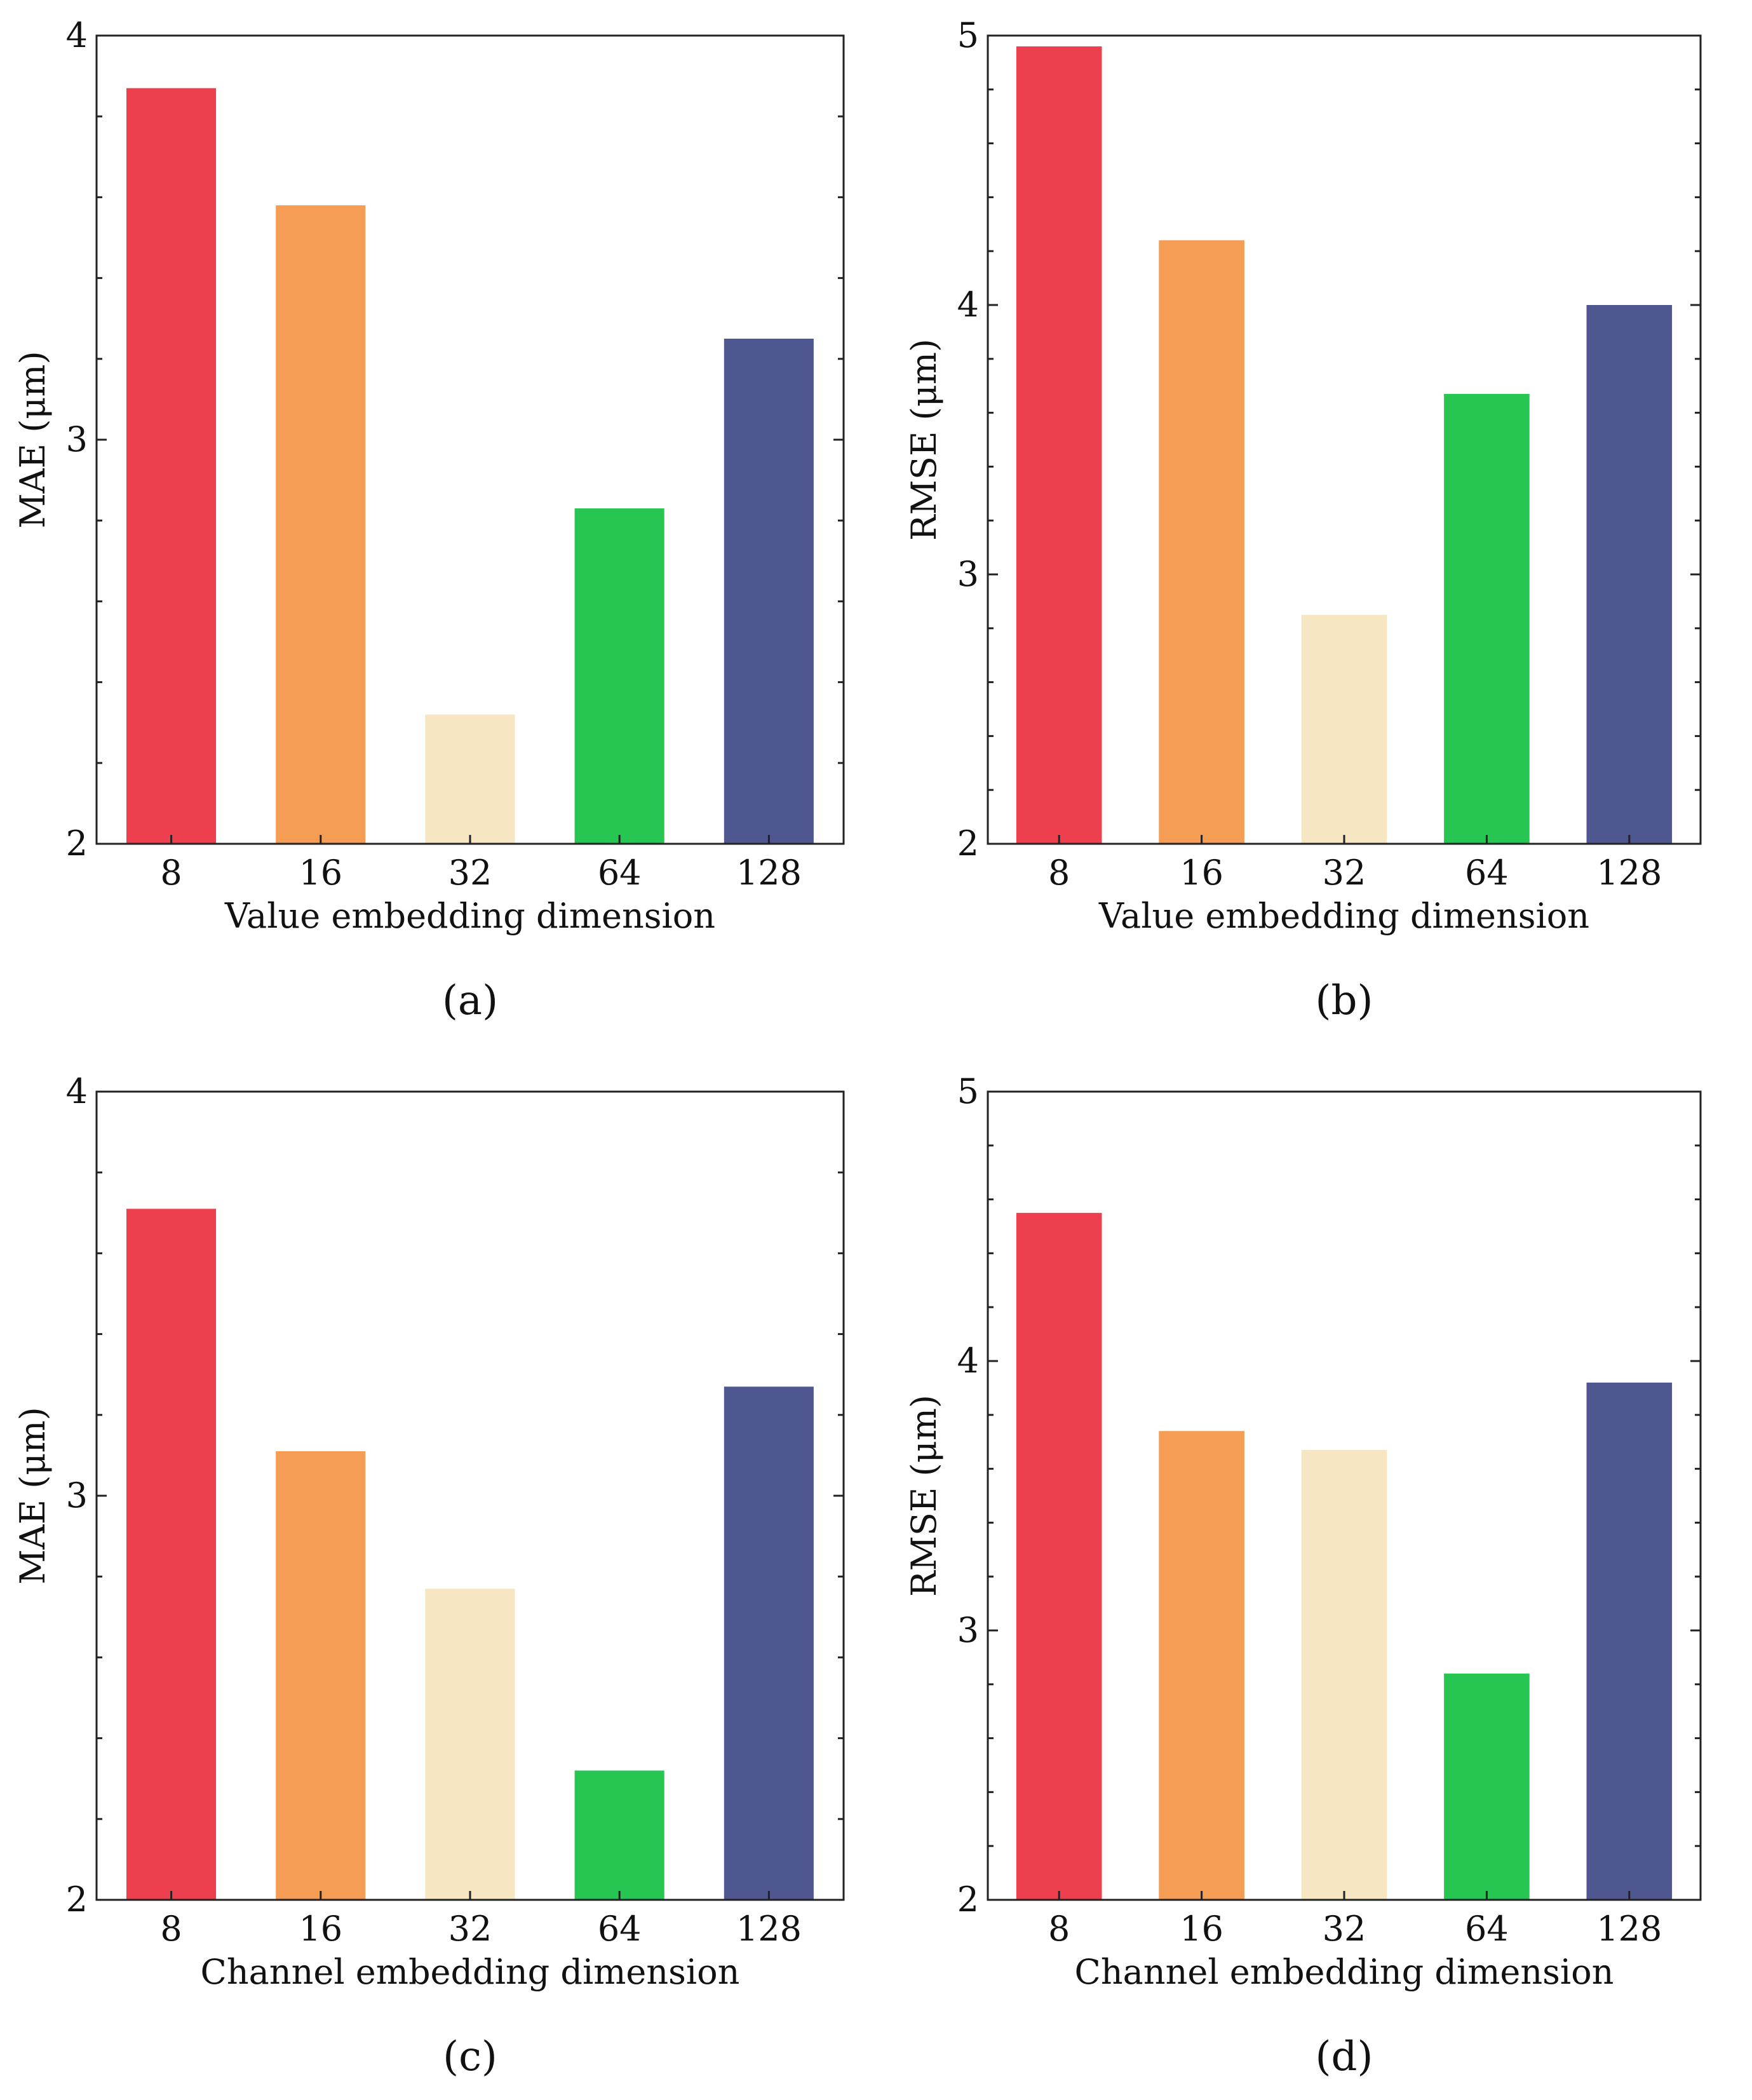  What do you see at coordinates (1344, 1000) in the screenshot?
I see `panel-label: (b)` at bounding box center [1344, 1000].